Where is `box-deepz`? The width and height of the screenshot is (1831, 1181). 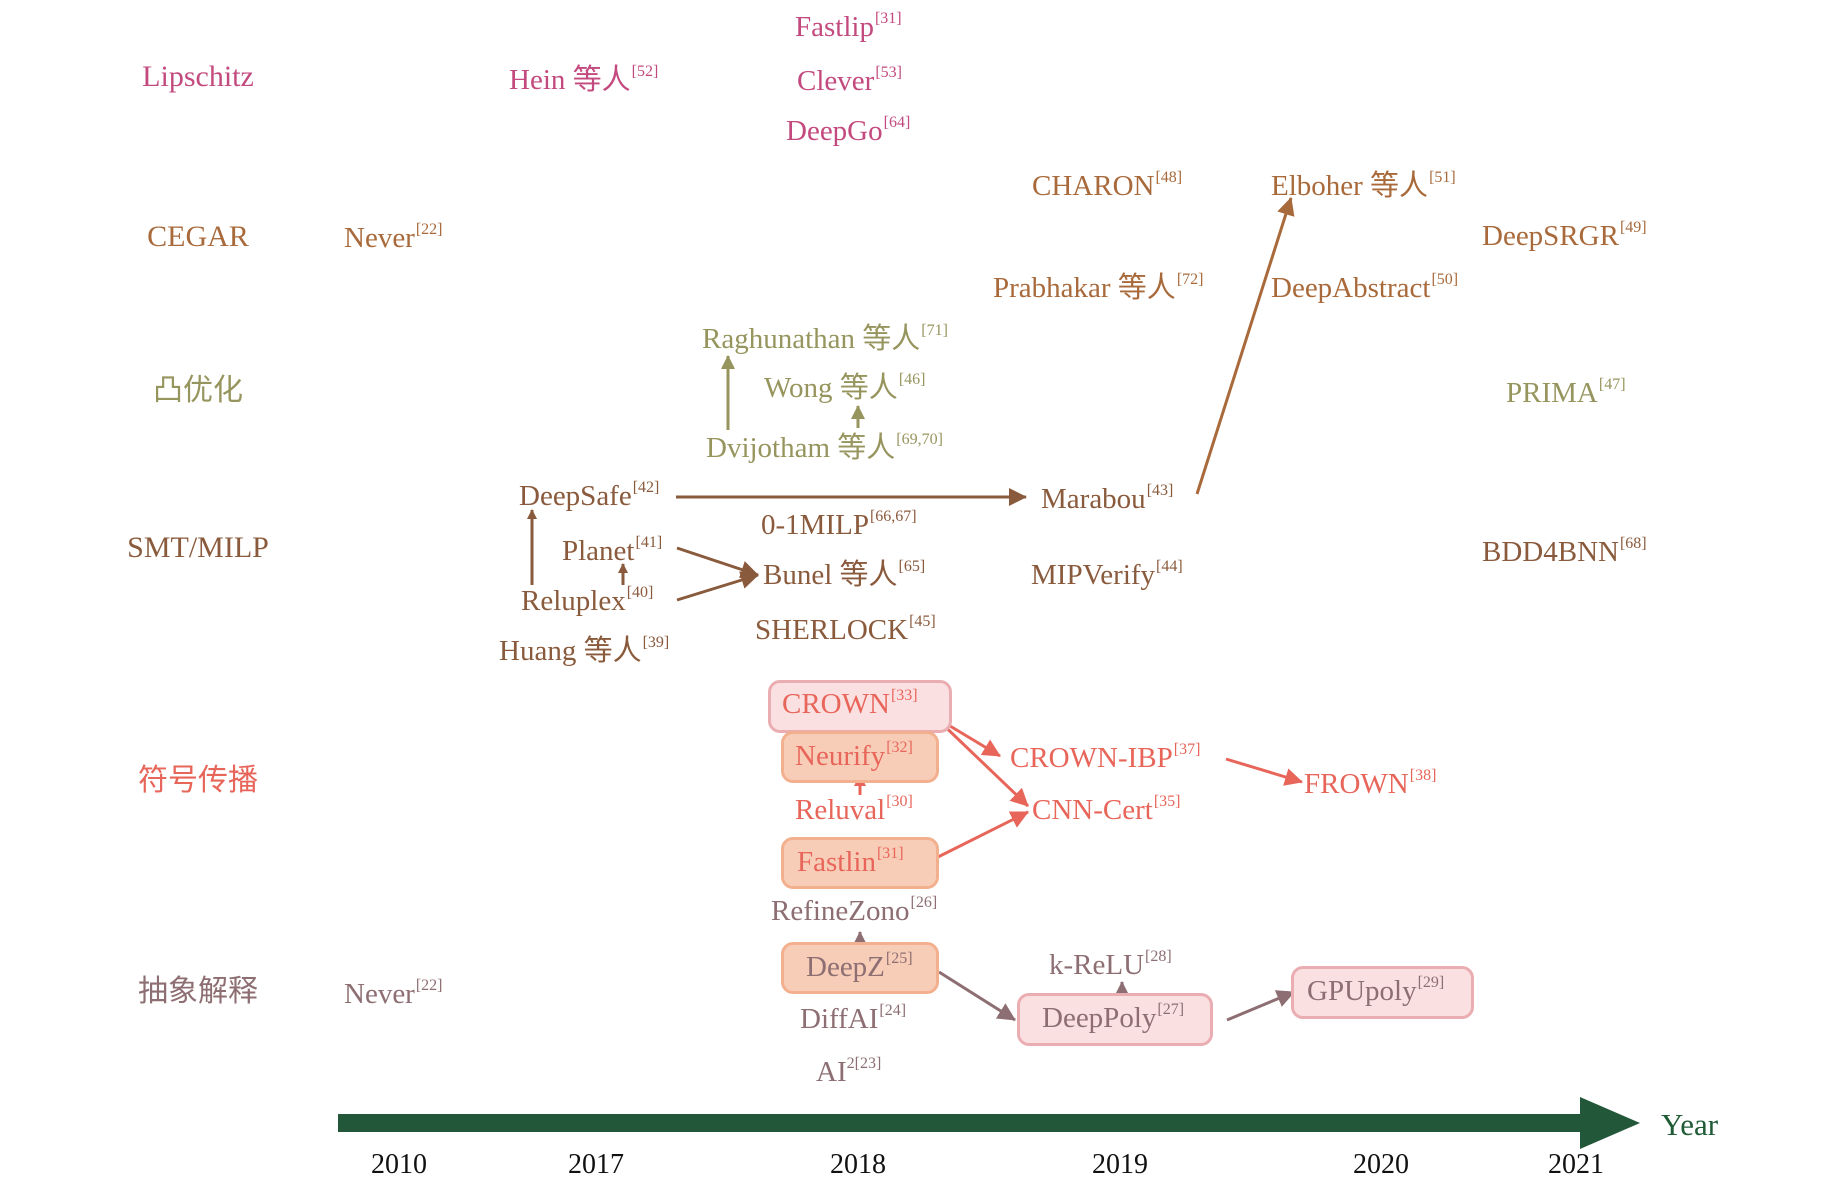 box-deepz is located at coordinates (860, 968).